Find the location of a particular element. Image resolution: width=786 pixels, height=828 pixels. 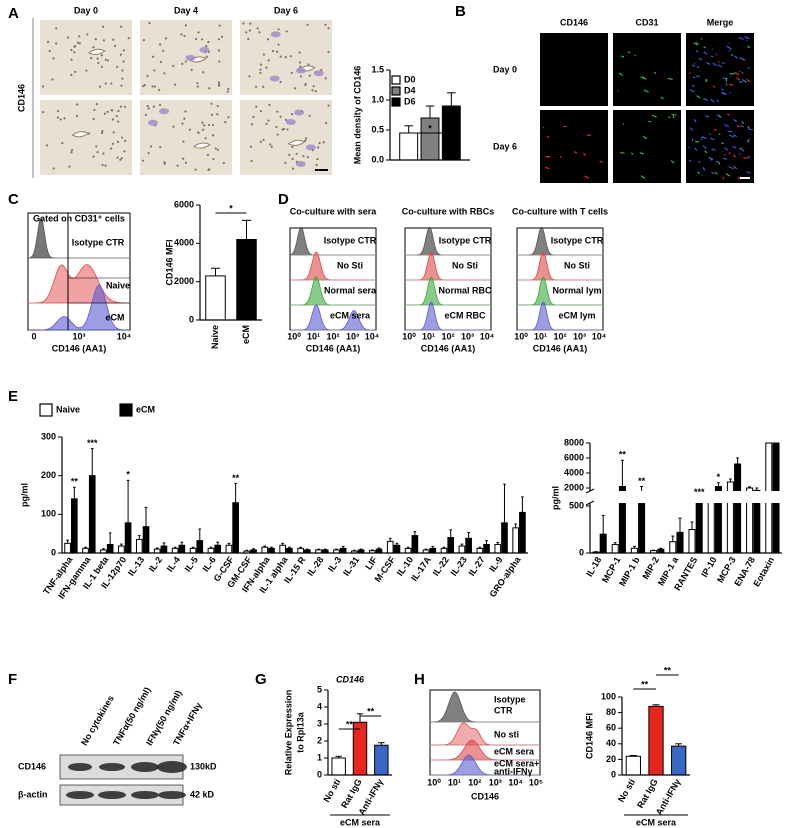

y-tick-label: 0 is located at coordinates (53, 552).